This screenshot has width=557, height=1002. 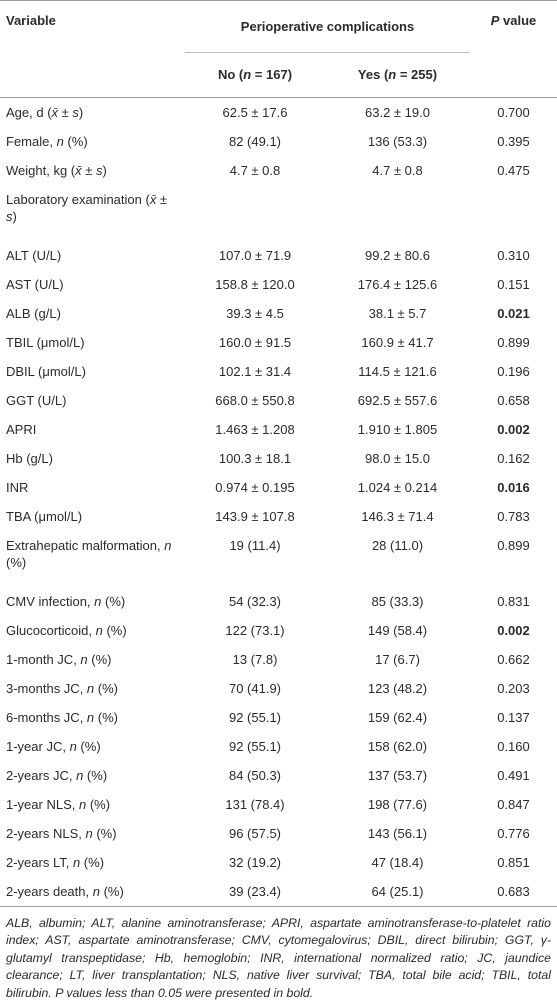 I want to click on yes-cell: 4.7 ± 0.8, so click(x=397, y=170).